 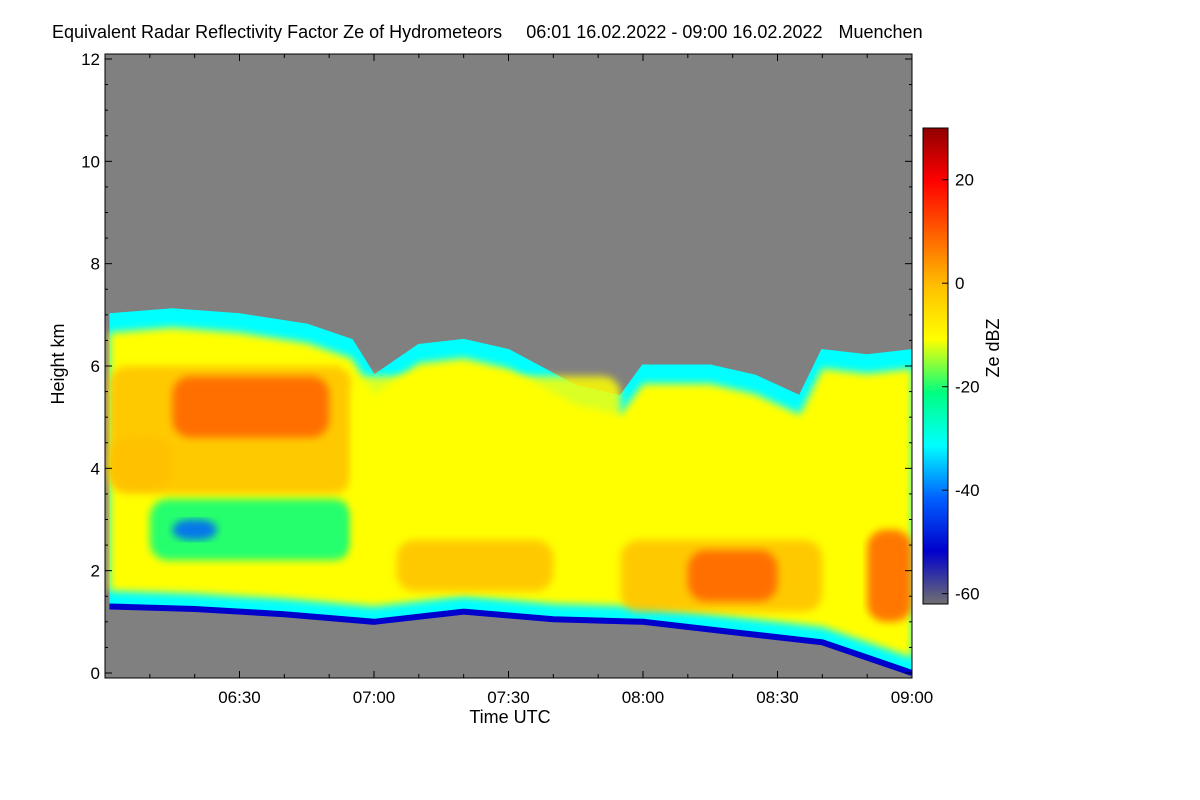 I want to click on y-tick-label: 10, so click(x=90, y=161).